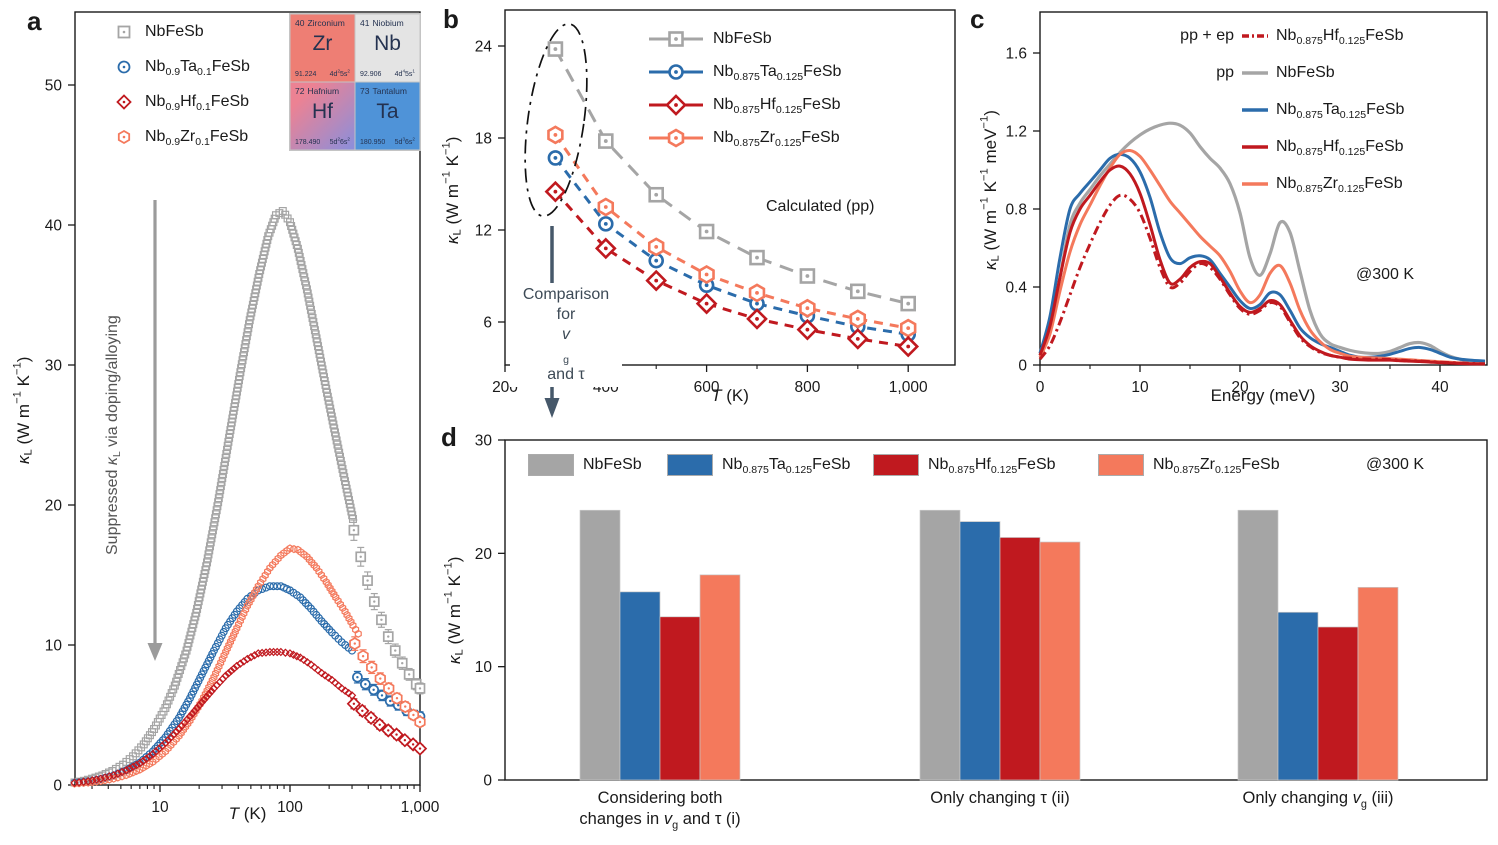 The image size is (1498, 845). What do you see at coordinates (454, 610) in the screenshot?
I see `panel-d-y-axis-label: κL (W m−1 K−1)` at bounding box center [454, 610].